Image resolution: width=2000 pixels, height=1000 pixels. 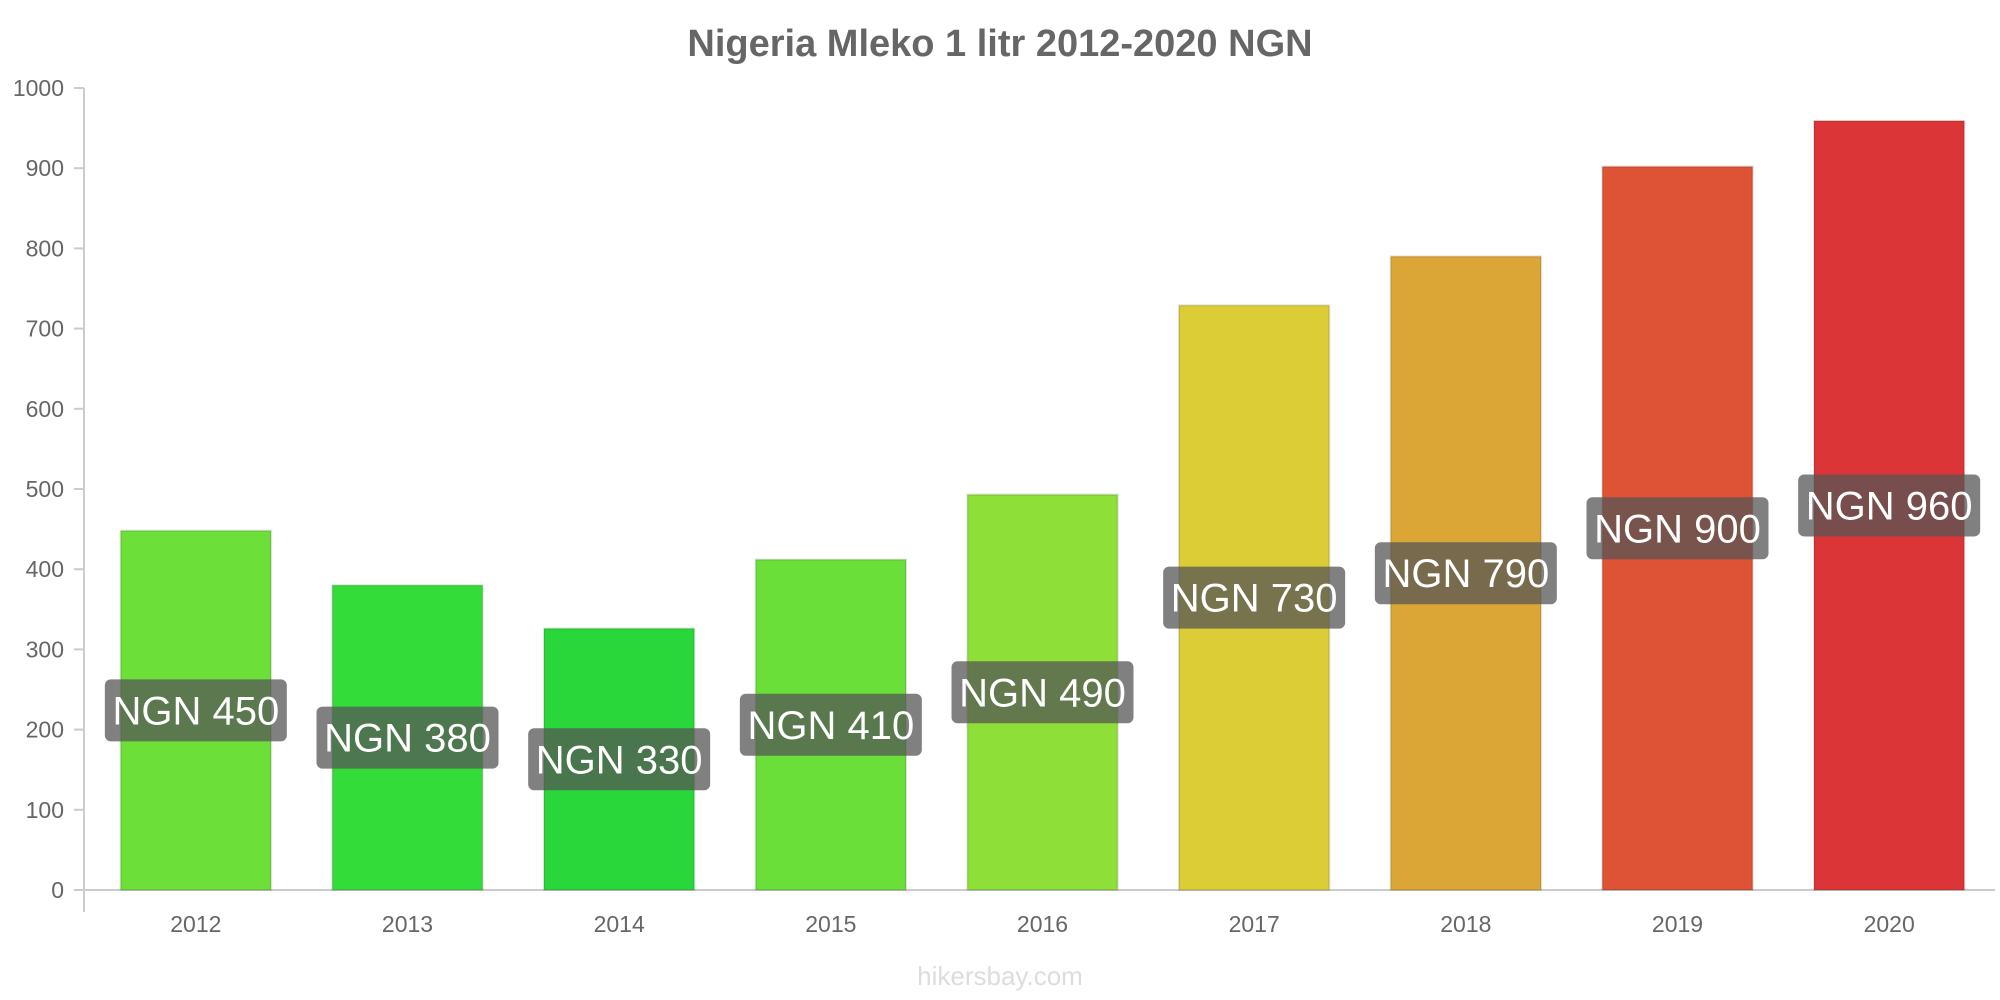 What do you see at coordinates (45, 810) in the screenshot?
I see `y-tick-label: 100` at bounding box center [45, 810].